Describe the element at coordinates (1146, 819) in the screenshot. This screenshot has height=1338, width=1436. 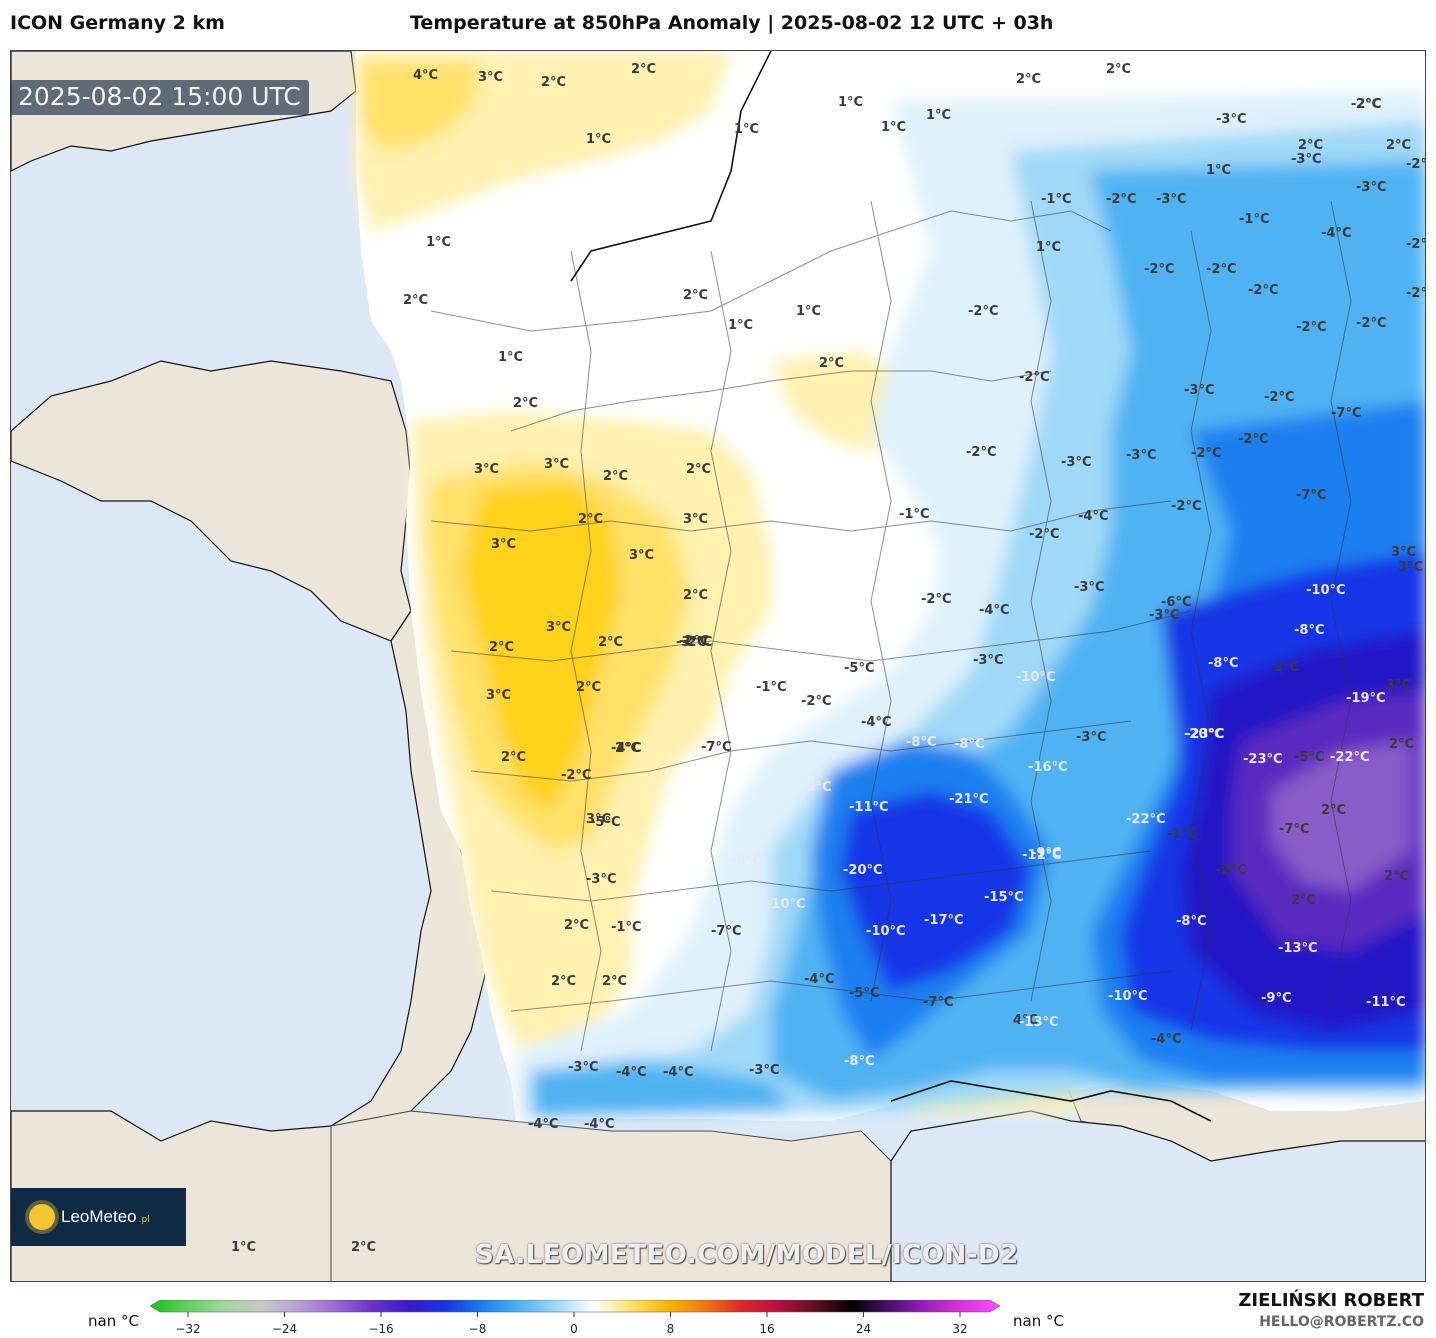
I see `temperature-label: -22°C` at that location.